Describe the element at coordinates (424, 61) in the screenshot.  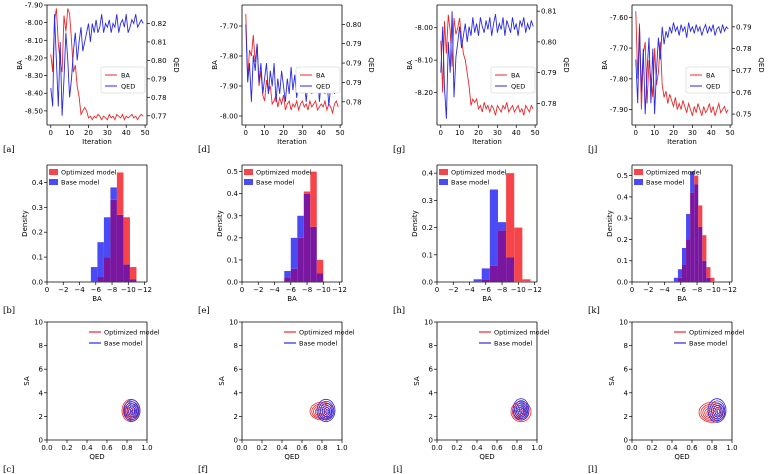
I see `y-tick-label: -8.10` at that location.